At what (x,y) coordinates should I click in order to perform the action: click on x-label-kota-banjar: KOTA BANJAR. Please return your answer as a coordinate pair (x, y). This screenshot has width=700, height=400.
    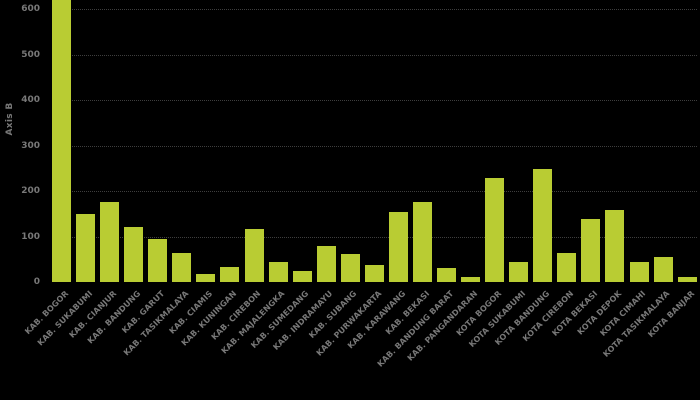
    Looking at the image, I should click on (670, 314).